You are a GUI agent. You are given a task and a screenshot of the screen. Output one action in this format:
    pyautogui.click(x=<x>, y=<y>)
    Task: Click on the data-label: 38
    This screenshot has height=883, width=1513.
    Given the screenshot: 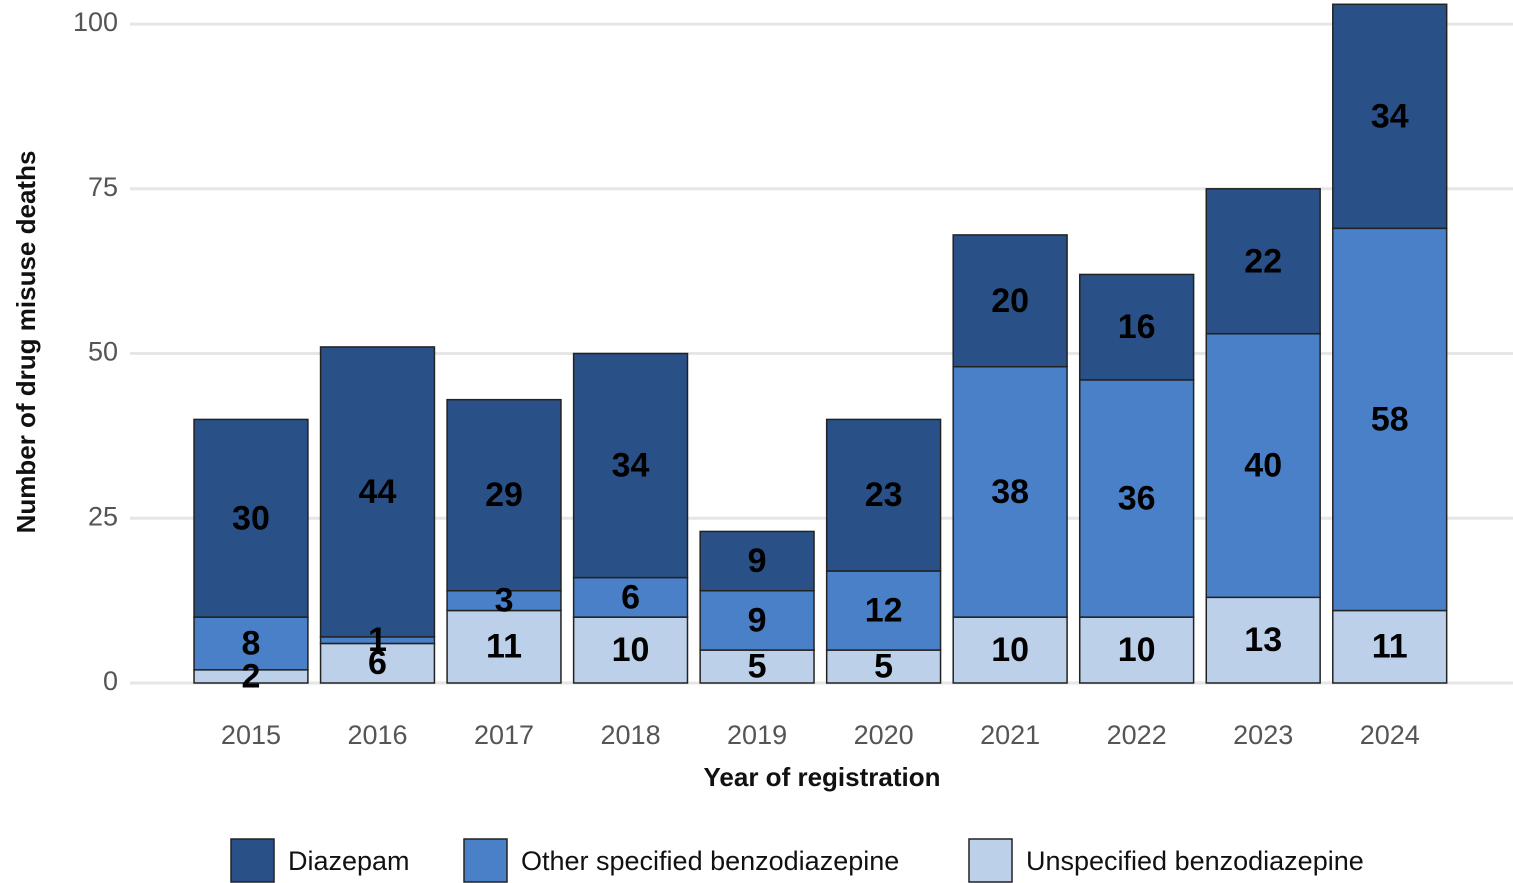 What is the action you would take?
    pyautogui.click(x=1010, y=492)
    